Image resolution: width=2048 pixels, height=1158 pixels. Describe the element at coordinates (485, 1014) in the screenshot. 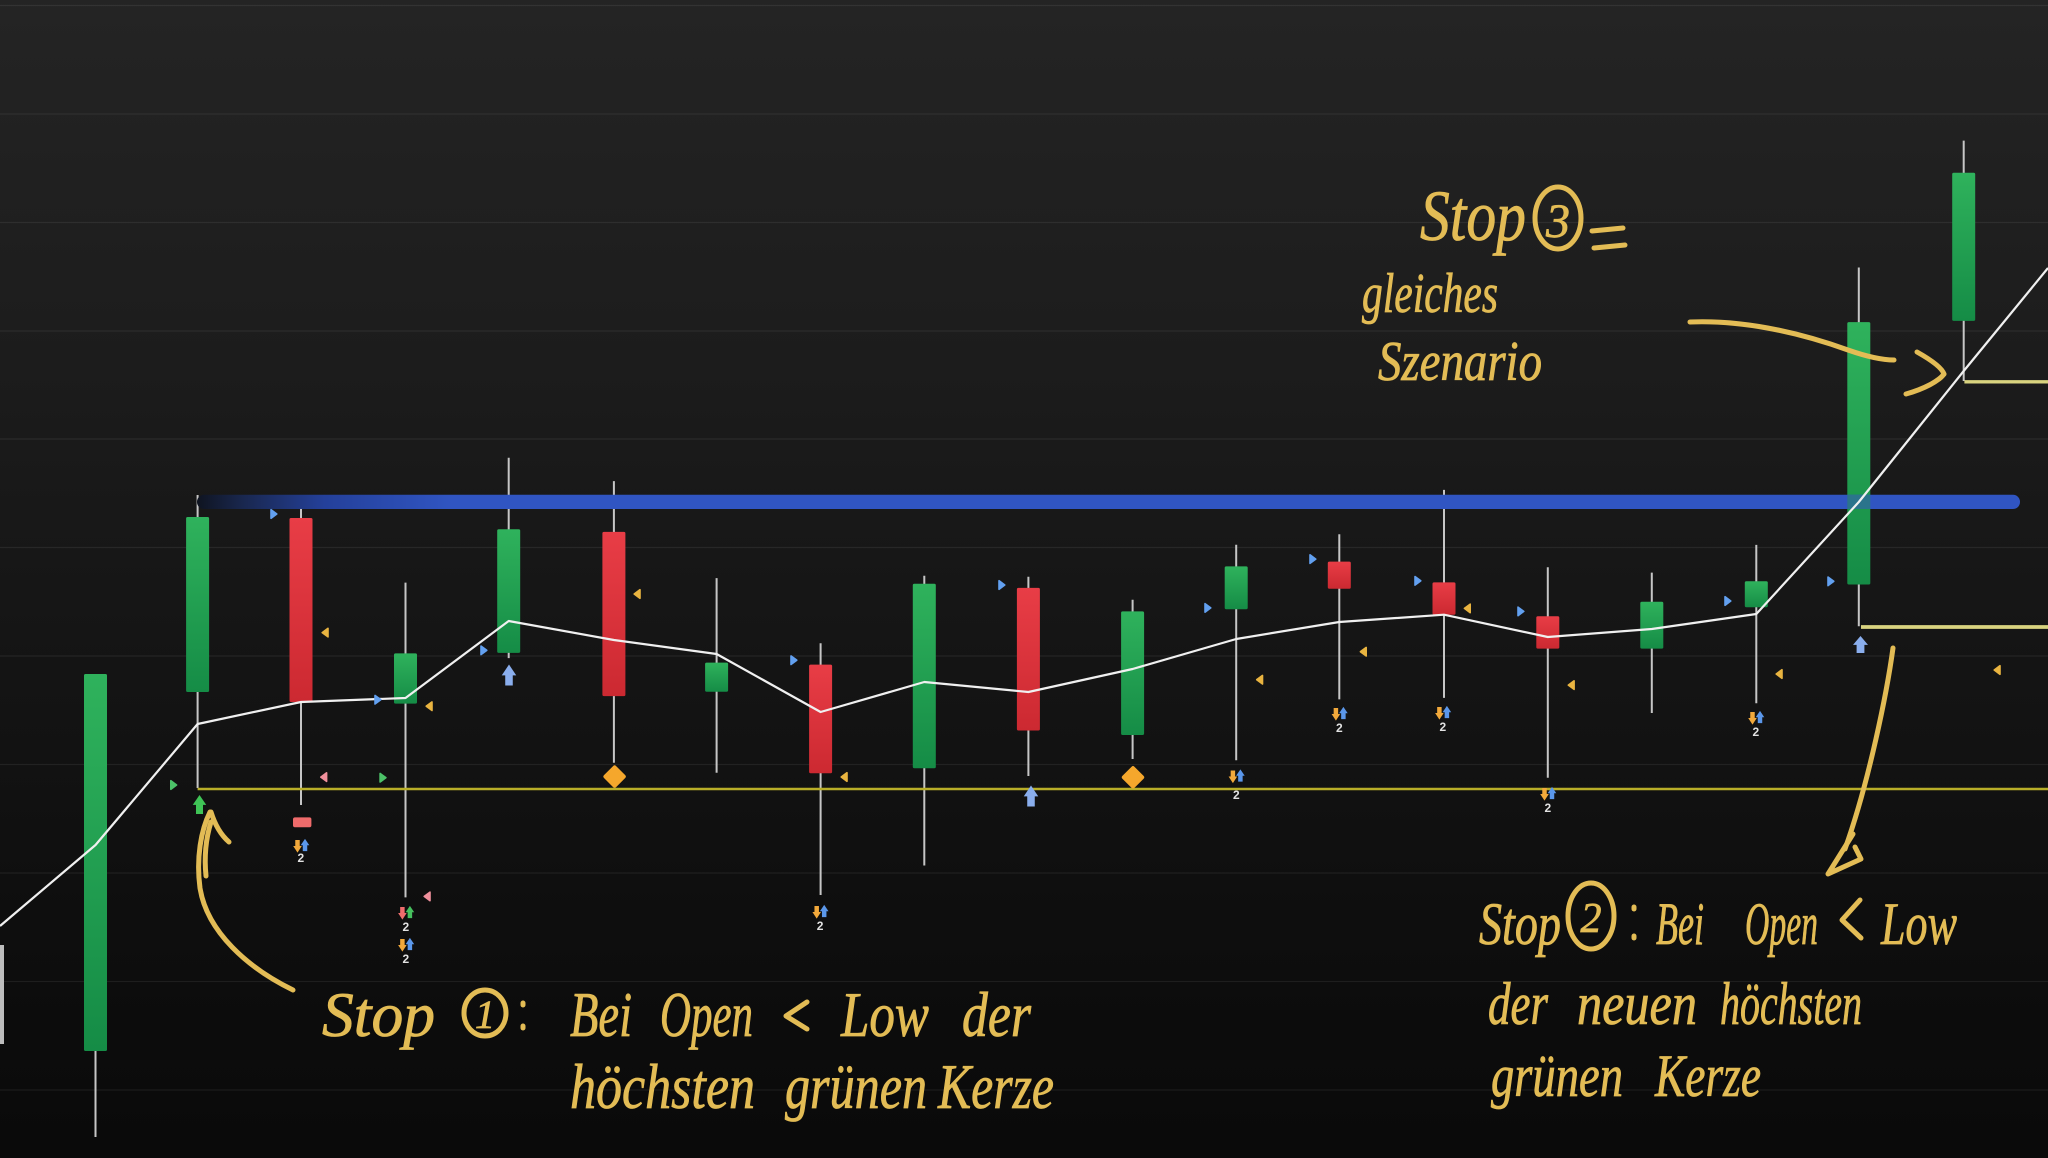

I see `svg-text: 1` at that location.